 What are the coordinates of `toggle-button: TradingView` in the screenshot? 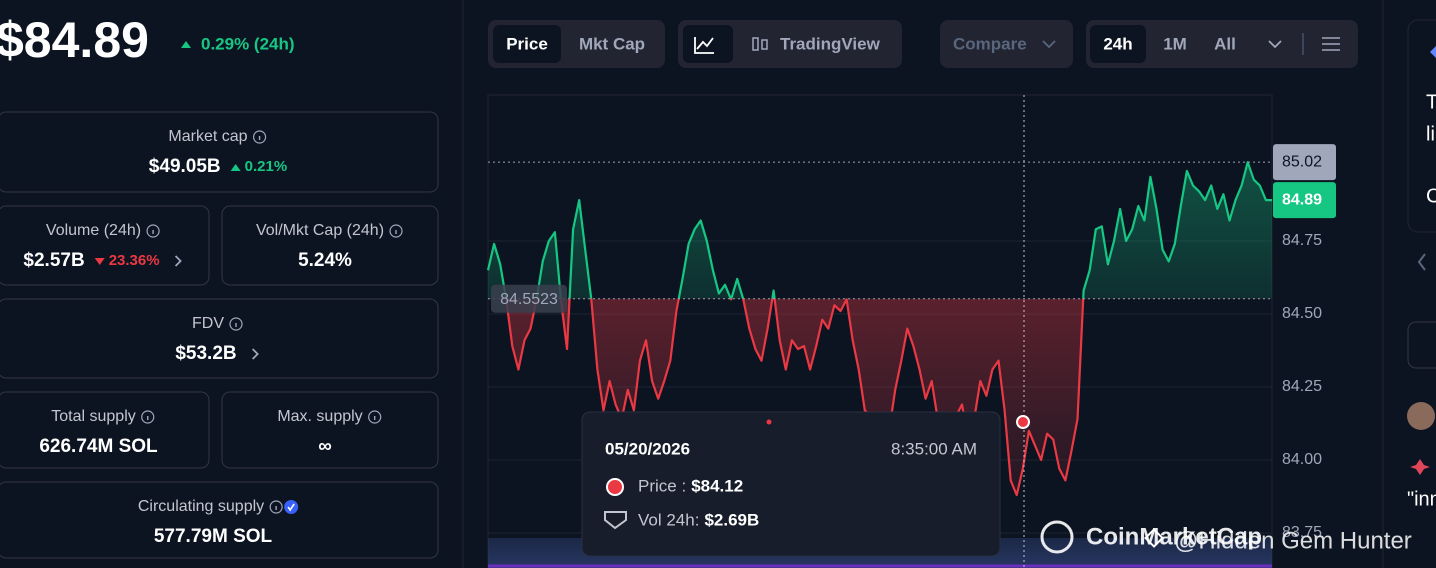 It's located at (830, 43).